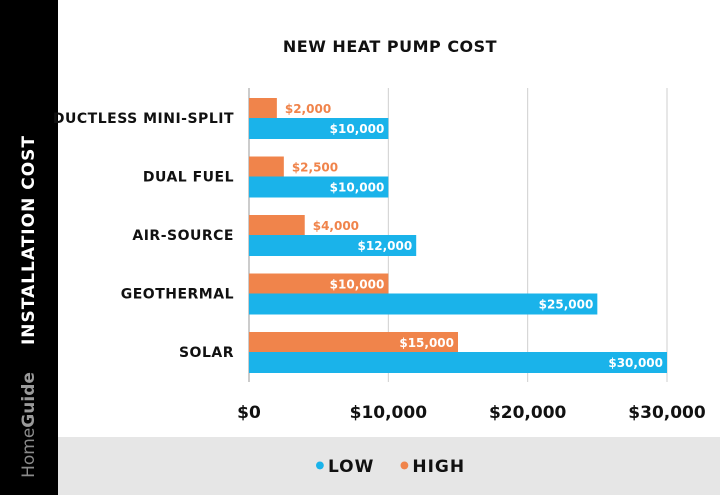 The width and height of the screenshot is (720, 495). I want to click on data-label-high: $2,500, so click(315, 168).